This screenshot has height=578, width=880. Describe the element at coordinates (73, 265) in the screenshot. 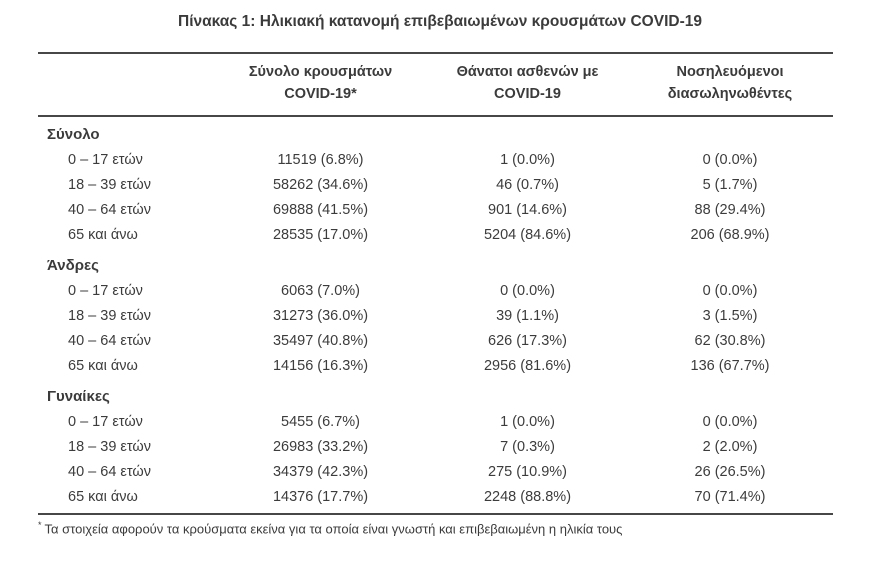

I see `section-title: Άνδρες` at that location.